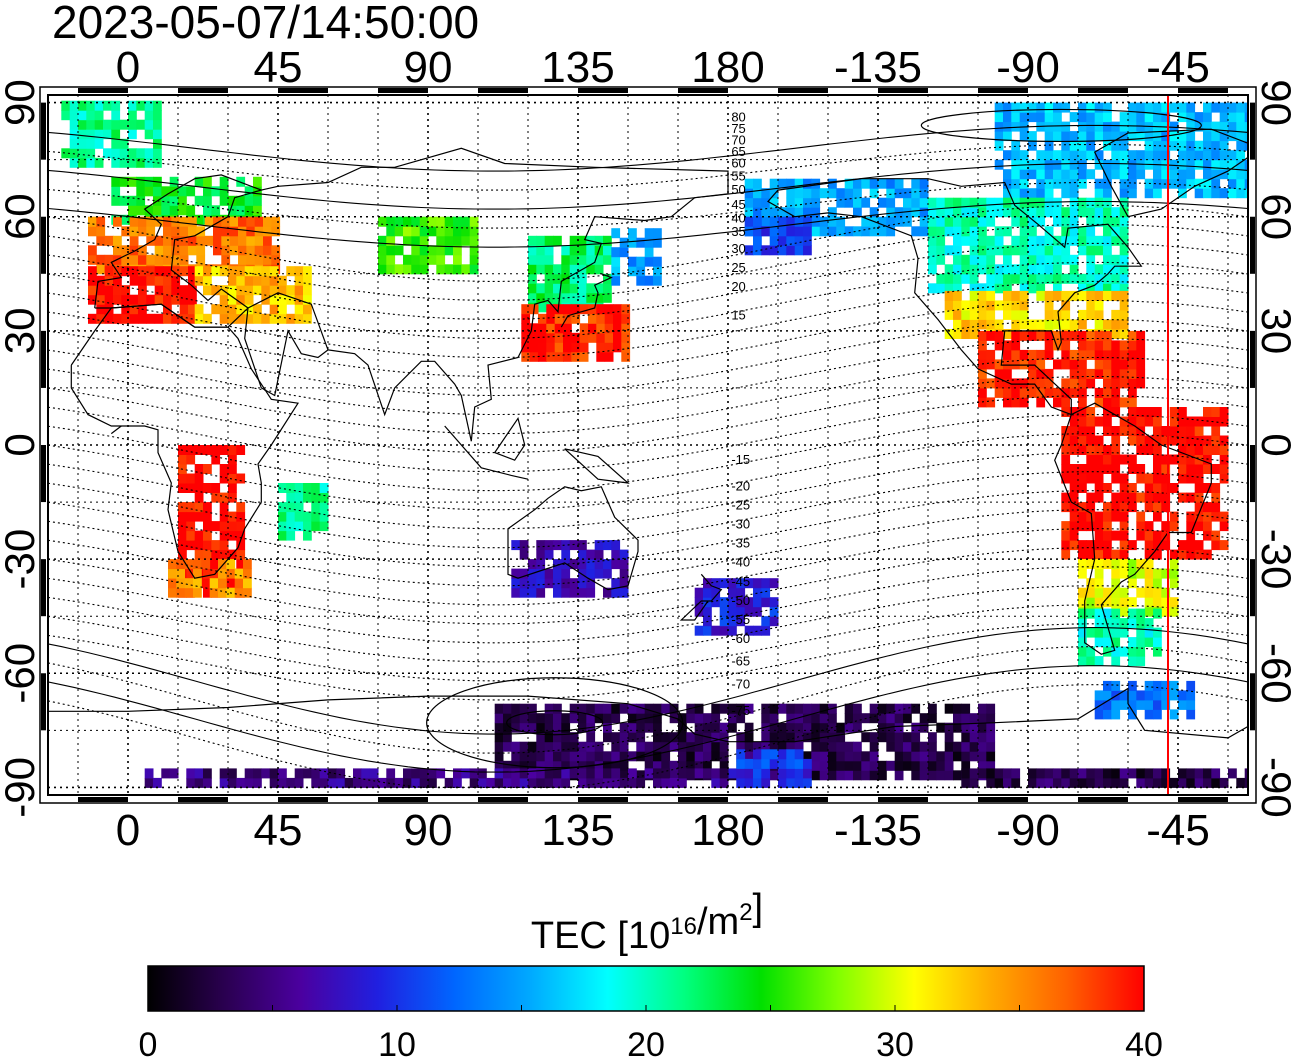  Describe the element at coordinates (21, 787) in the screenshot. I see `left-latitude-label: -90` at that location.